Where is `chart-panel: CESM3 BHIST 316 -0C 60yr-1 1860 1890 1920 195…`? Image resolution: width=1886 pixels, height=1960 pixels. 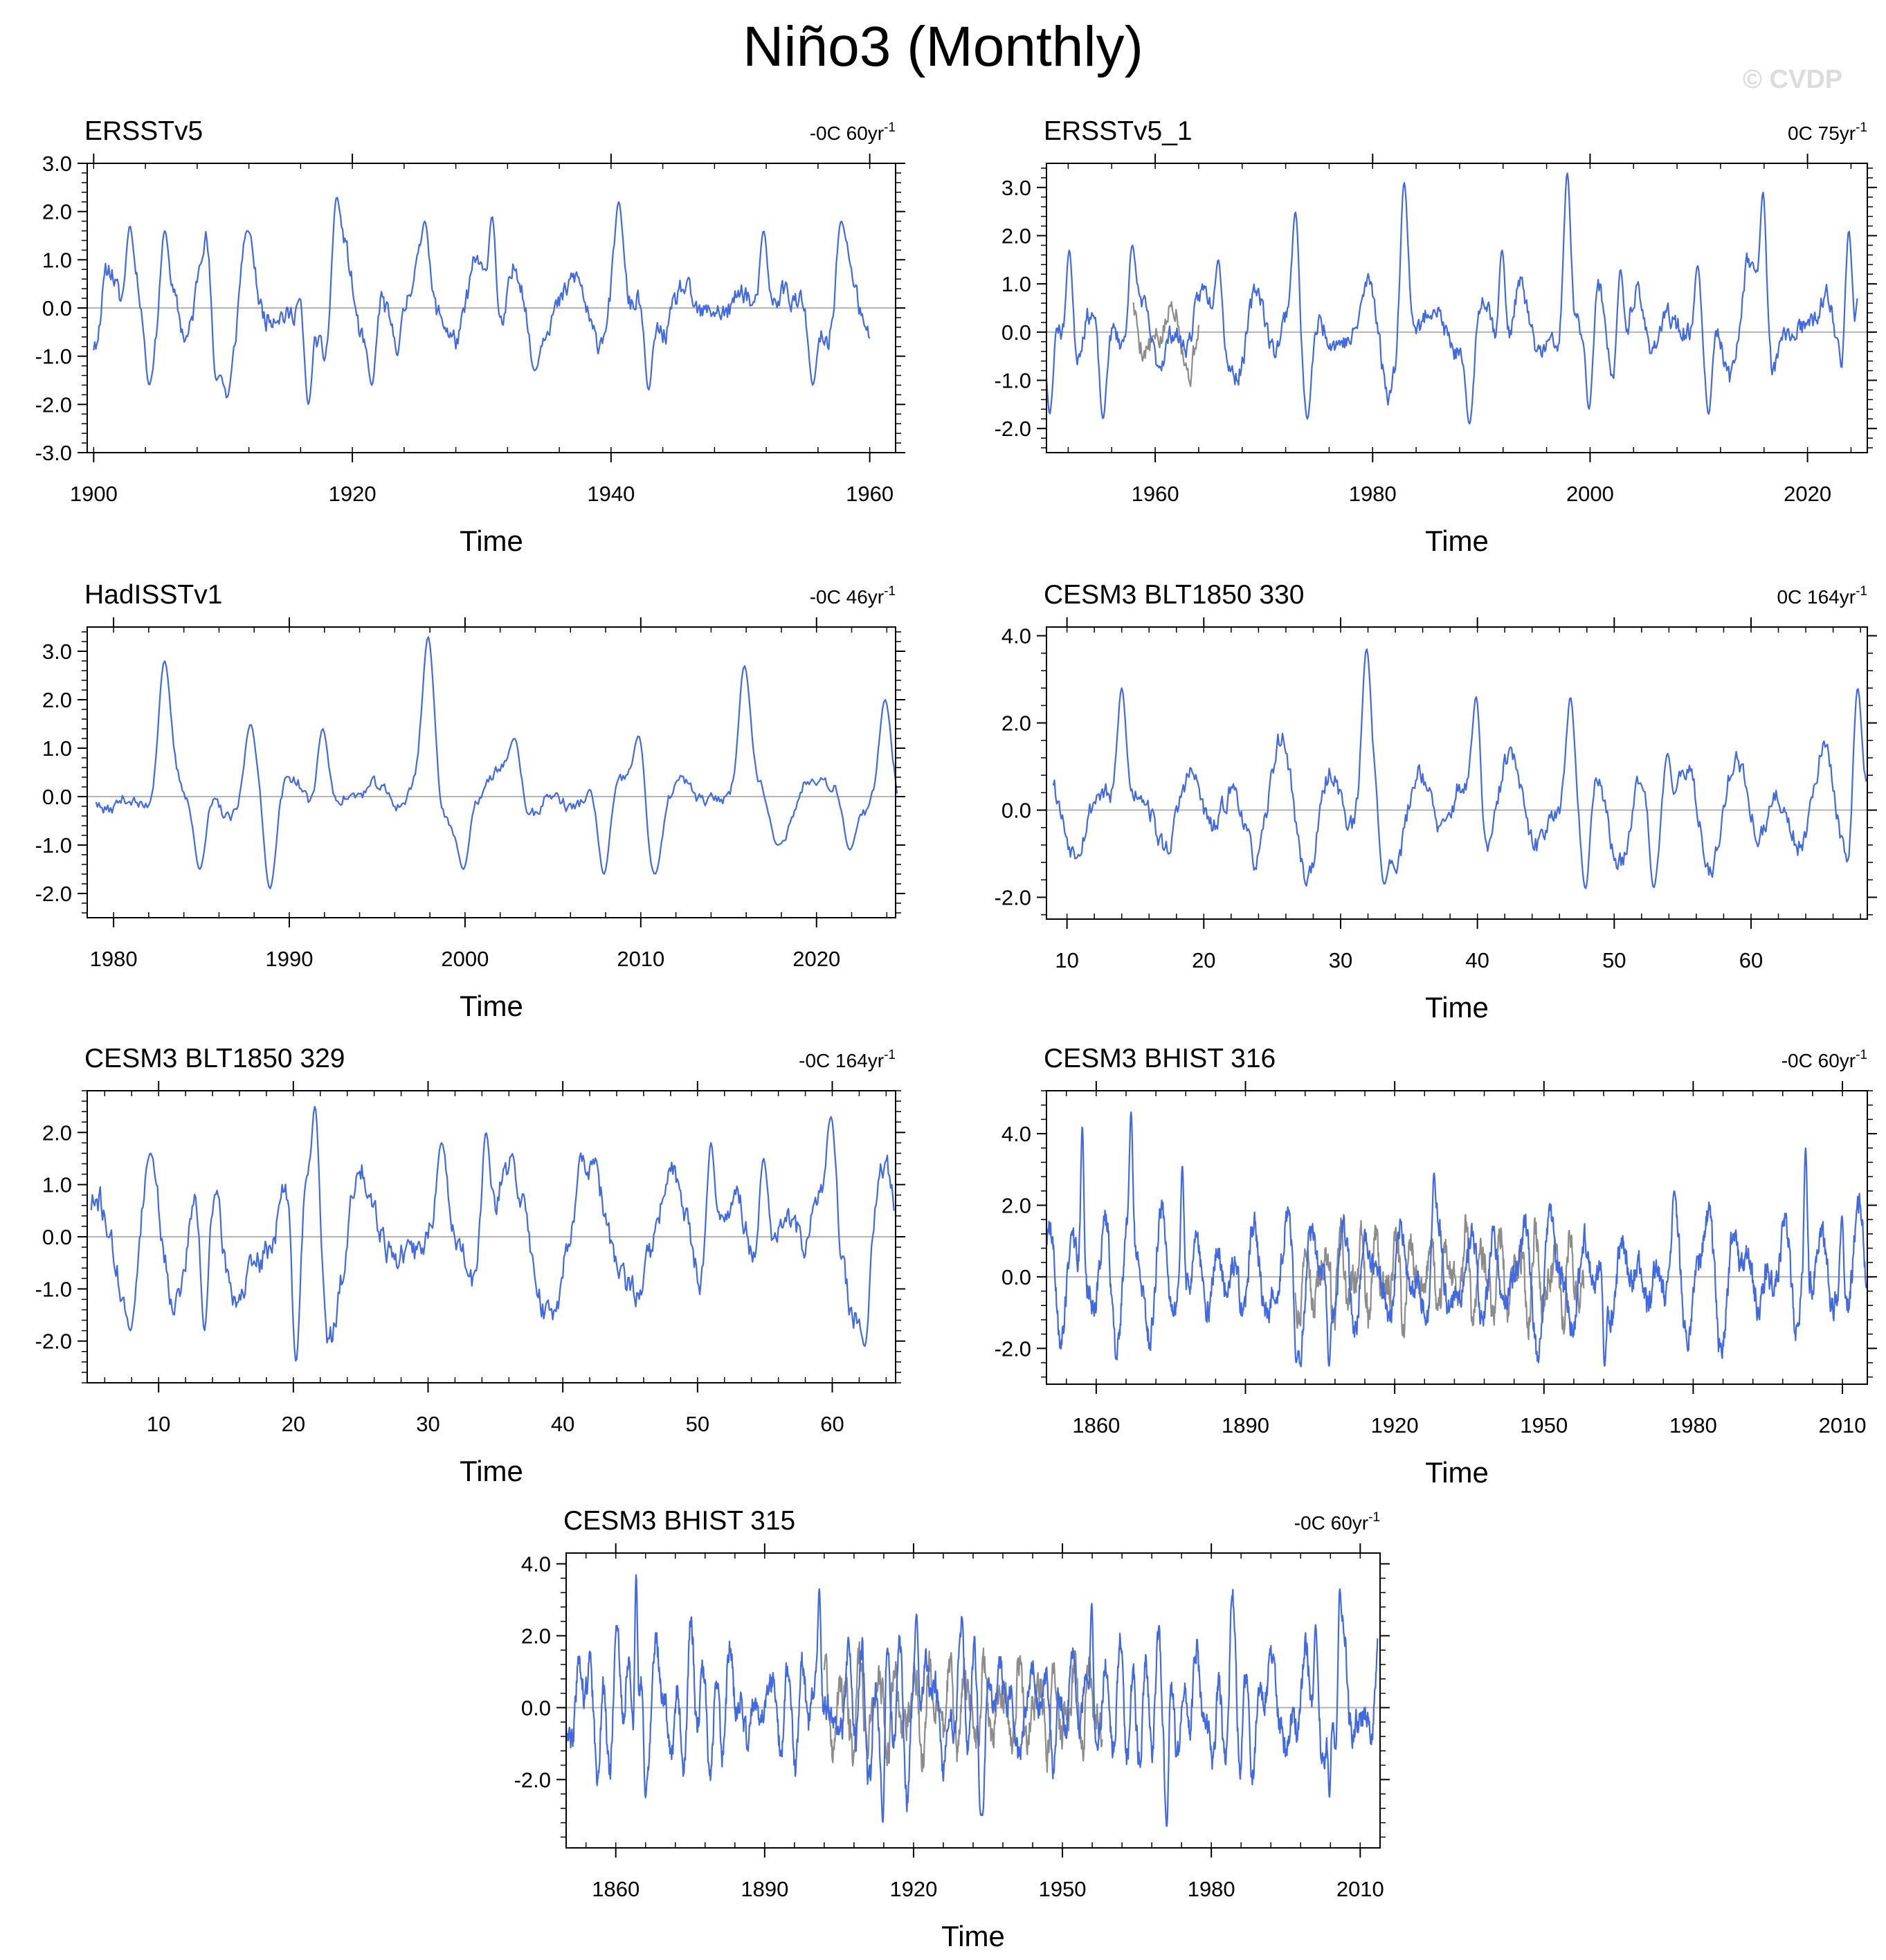
chart-panel: CESM3 BHIST 316 -0C 60yr-1 1860 1890 1920 195… is located at coordinates (1436, 1266).